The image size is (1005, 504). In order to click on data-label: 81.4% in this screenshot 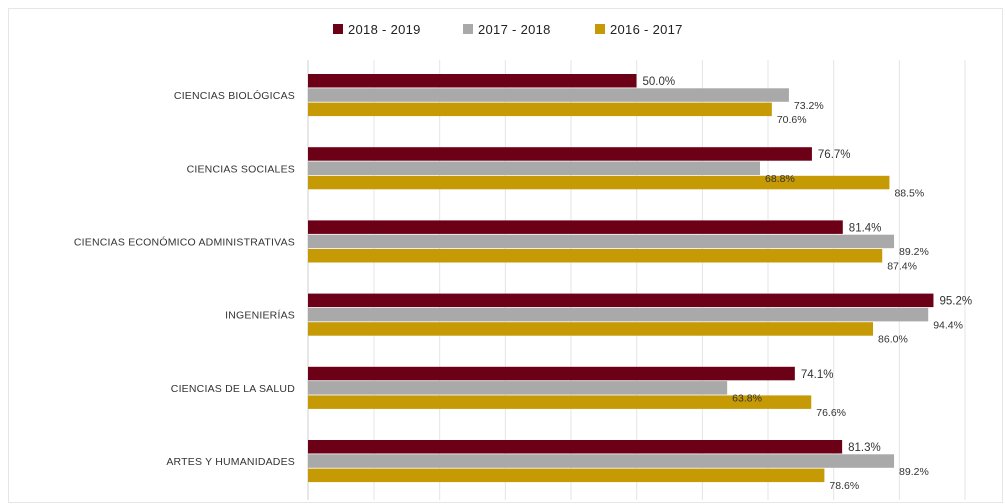, I will do `click(865, 228)`.